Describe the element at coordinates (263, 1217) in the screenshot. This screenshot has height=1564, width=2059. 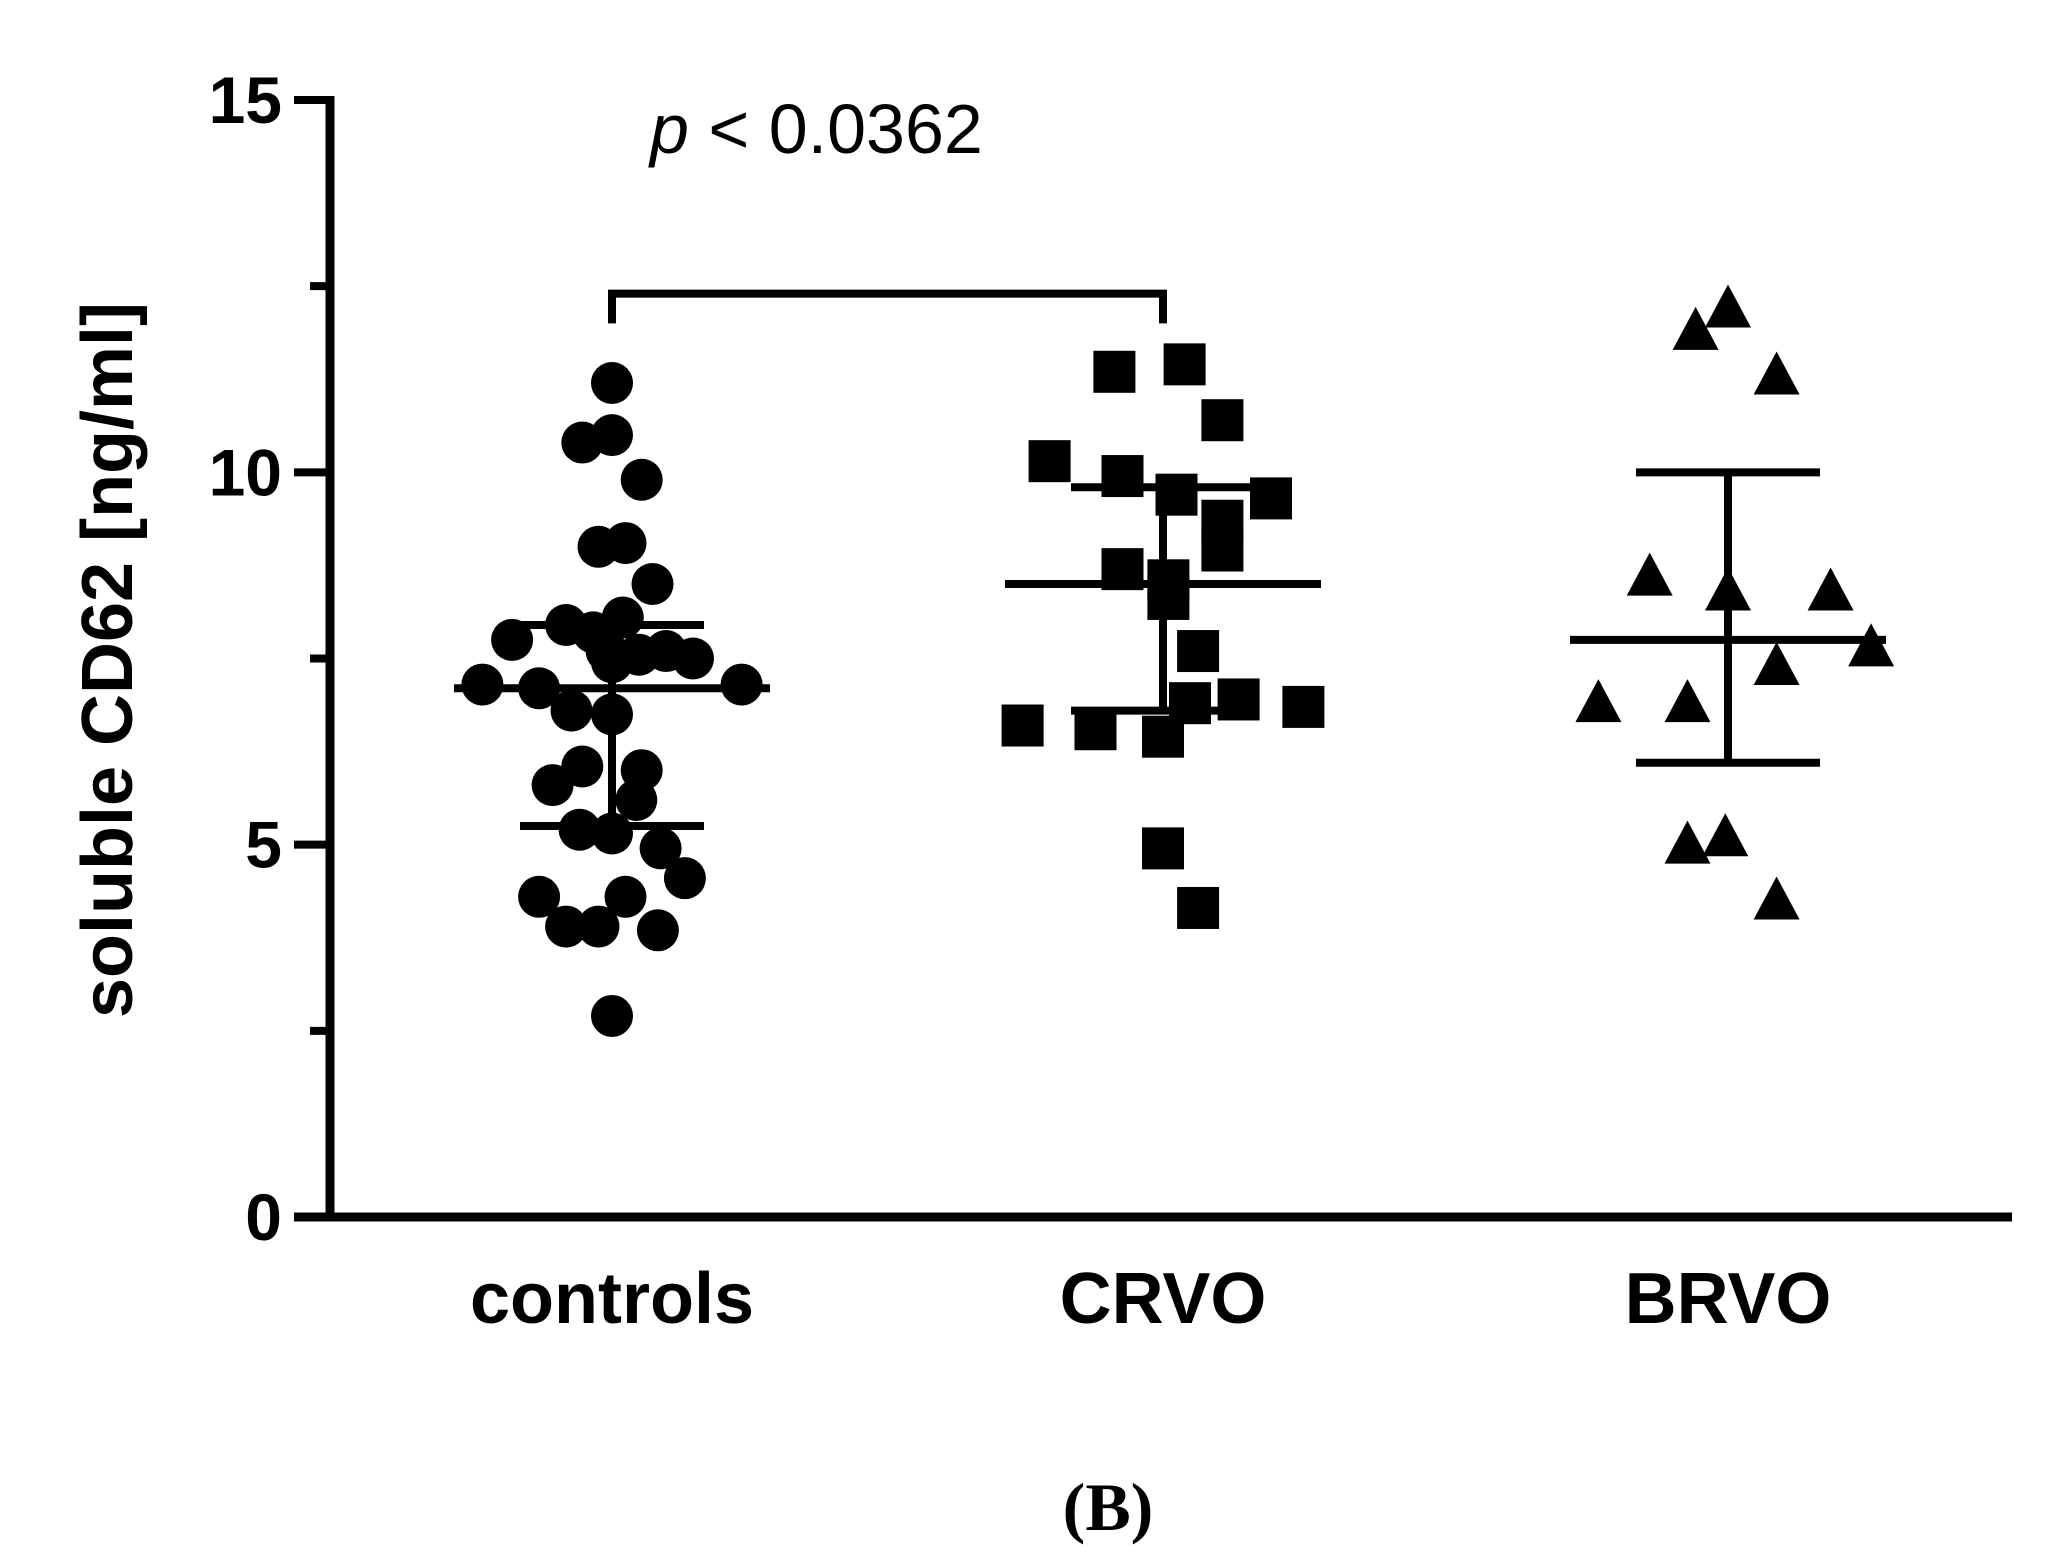
I see `y-tick-label: 0` at that location.